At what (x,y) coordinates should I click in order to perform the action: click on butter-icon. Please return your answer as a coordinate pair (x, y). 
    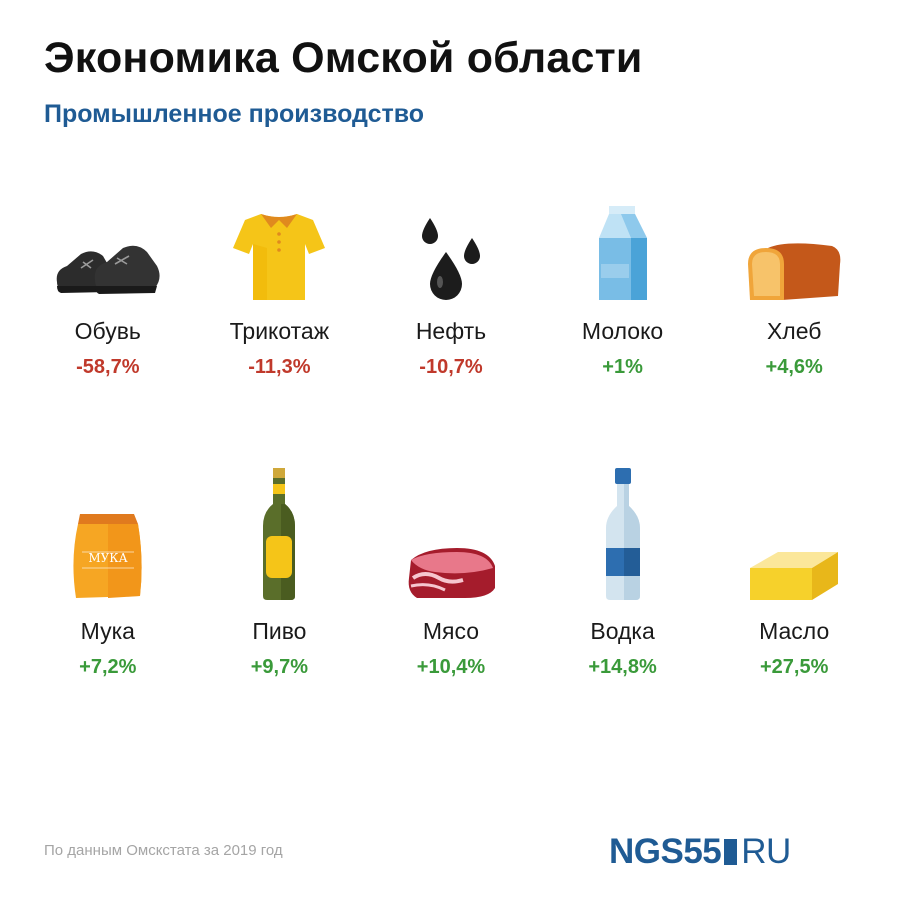
    Looking at the image, I should click on (794, 576).